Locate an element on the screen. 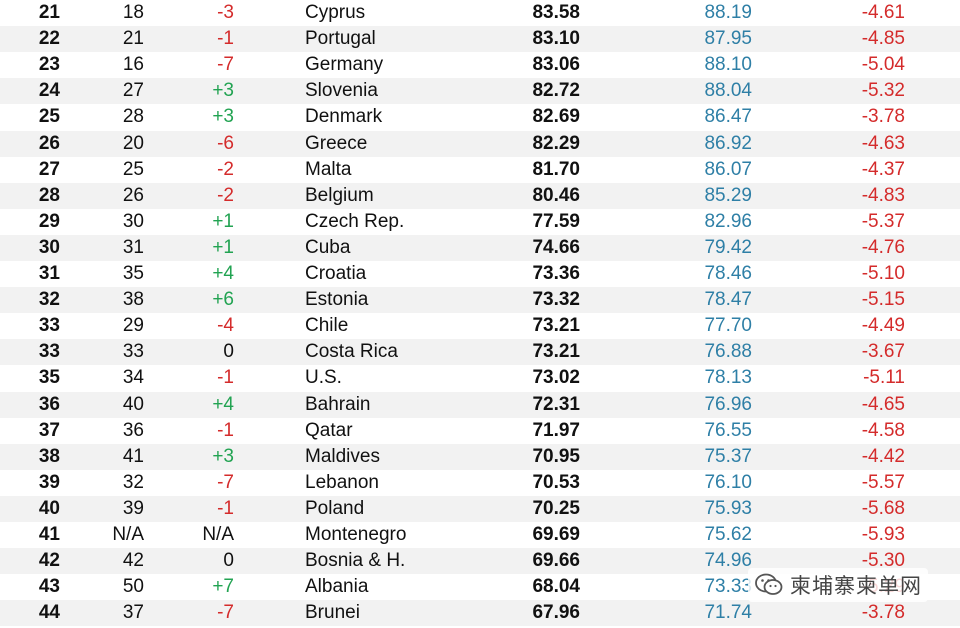  score-cell: 74.66 is located at coordinates (556, 247).